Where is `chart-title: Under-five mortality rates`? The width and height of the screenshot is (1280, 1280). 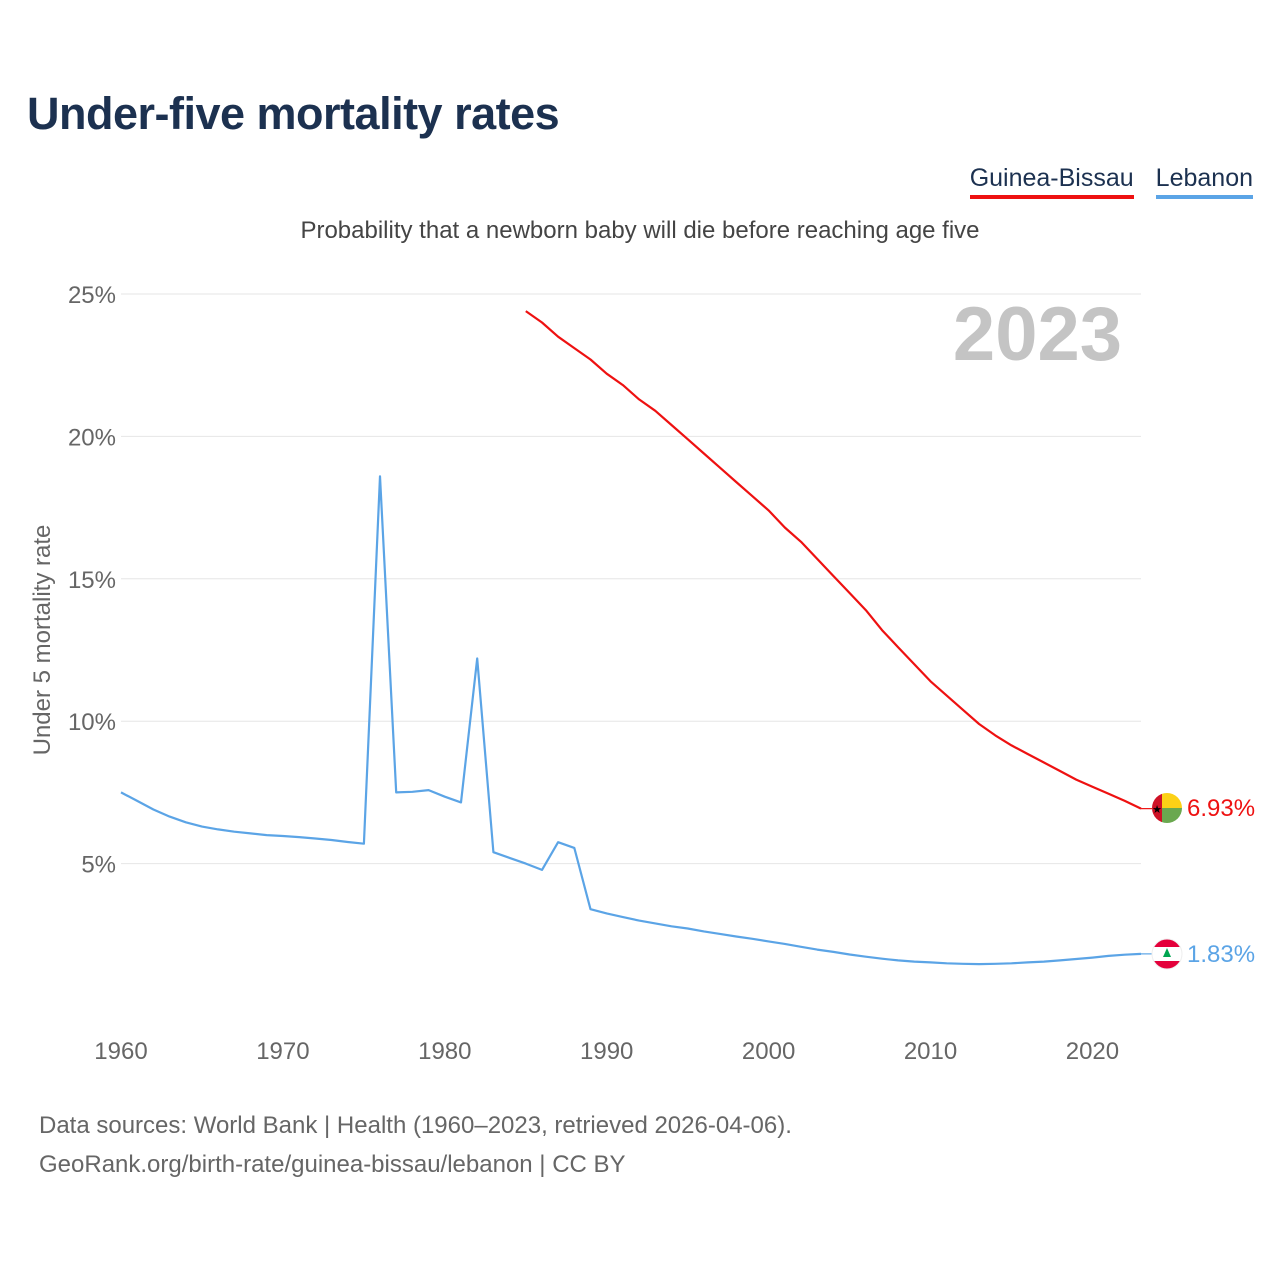
chart-title: Under-five mortality rates is located at coordinates (293, 113).